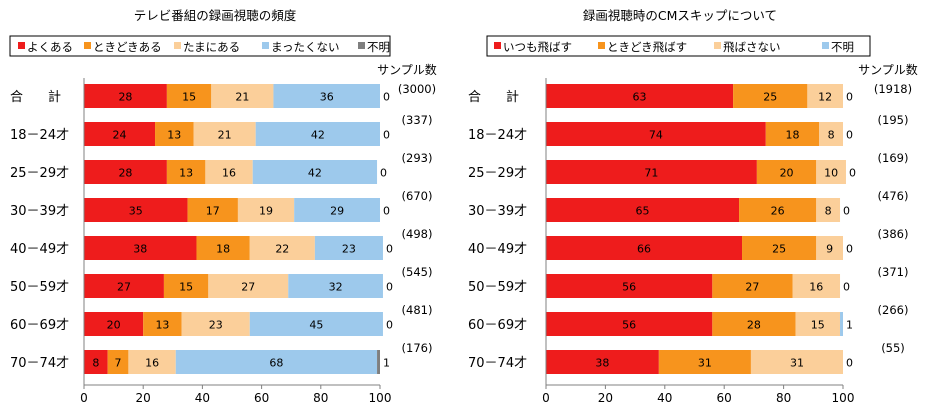 This screenshot has width=926, height=415. What do you see at coordinates (893, 158) in the screenshot?
I see `sample-size: (169)` at bounding box center [893, 158].